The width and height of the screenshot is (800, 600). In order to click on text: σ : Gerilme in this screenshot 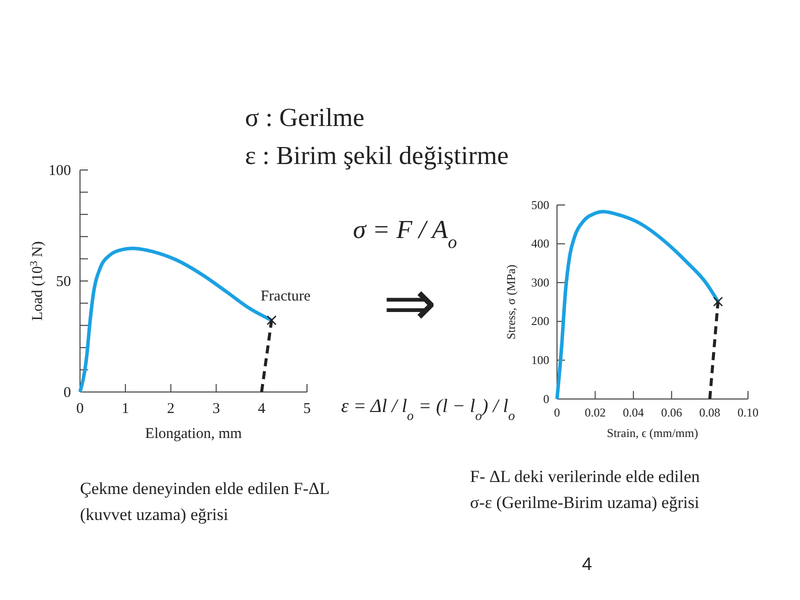, I will do `click(304, 117)`.